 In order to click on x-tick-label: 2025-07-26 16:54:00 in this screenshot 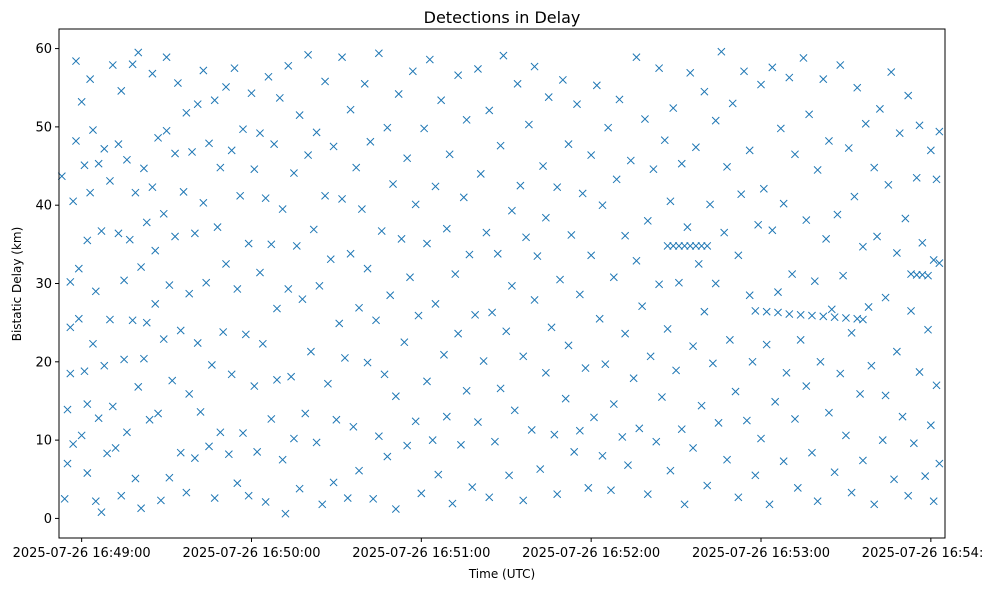, I will do `click(922, 553)`.